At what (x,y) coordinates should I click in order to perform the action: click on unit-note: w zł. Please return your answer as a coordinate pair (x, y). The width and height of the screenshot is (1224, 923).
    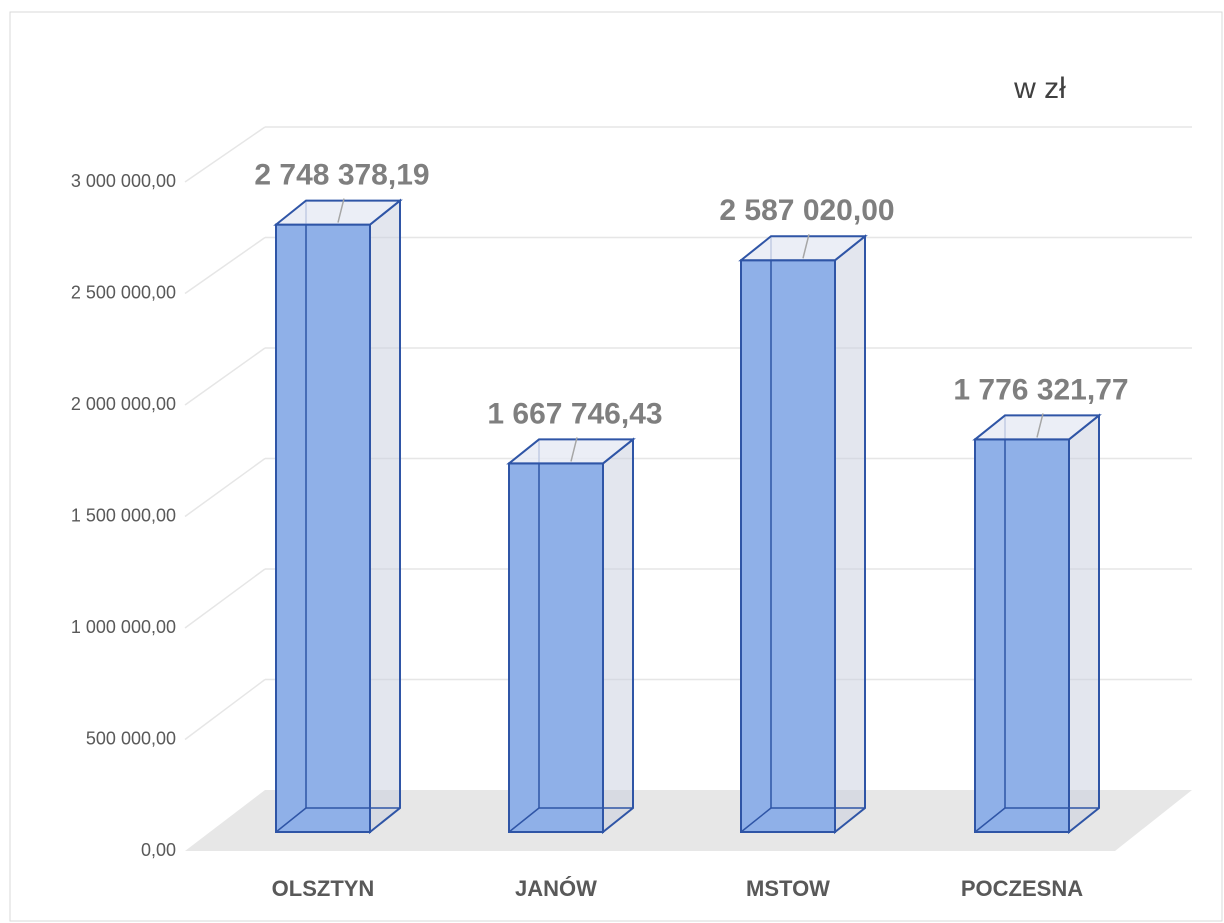
    Looking at the image, I should click on (1039, 88).